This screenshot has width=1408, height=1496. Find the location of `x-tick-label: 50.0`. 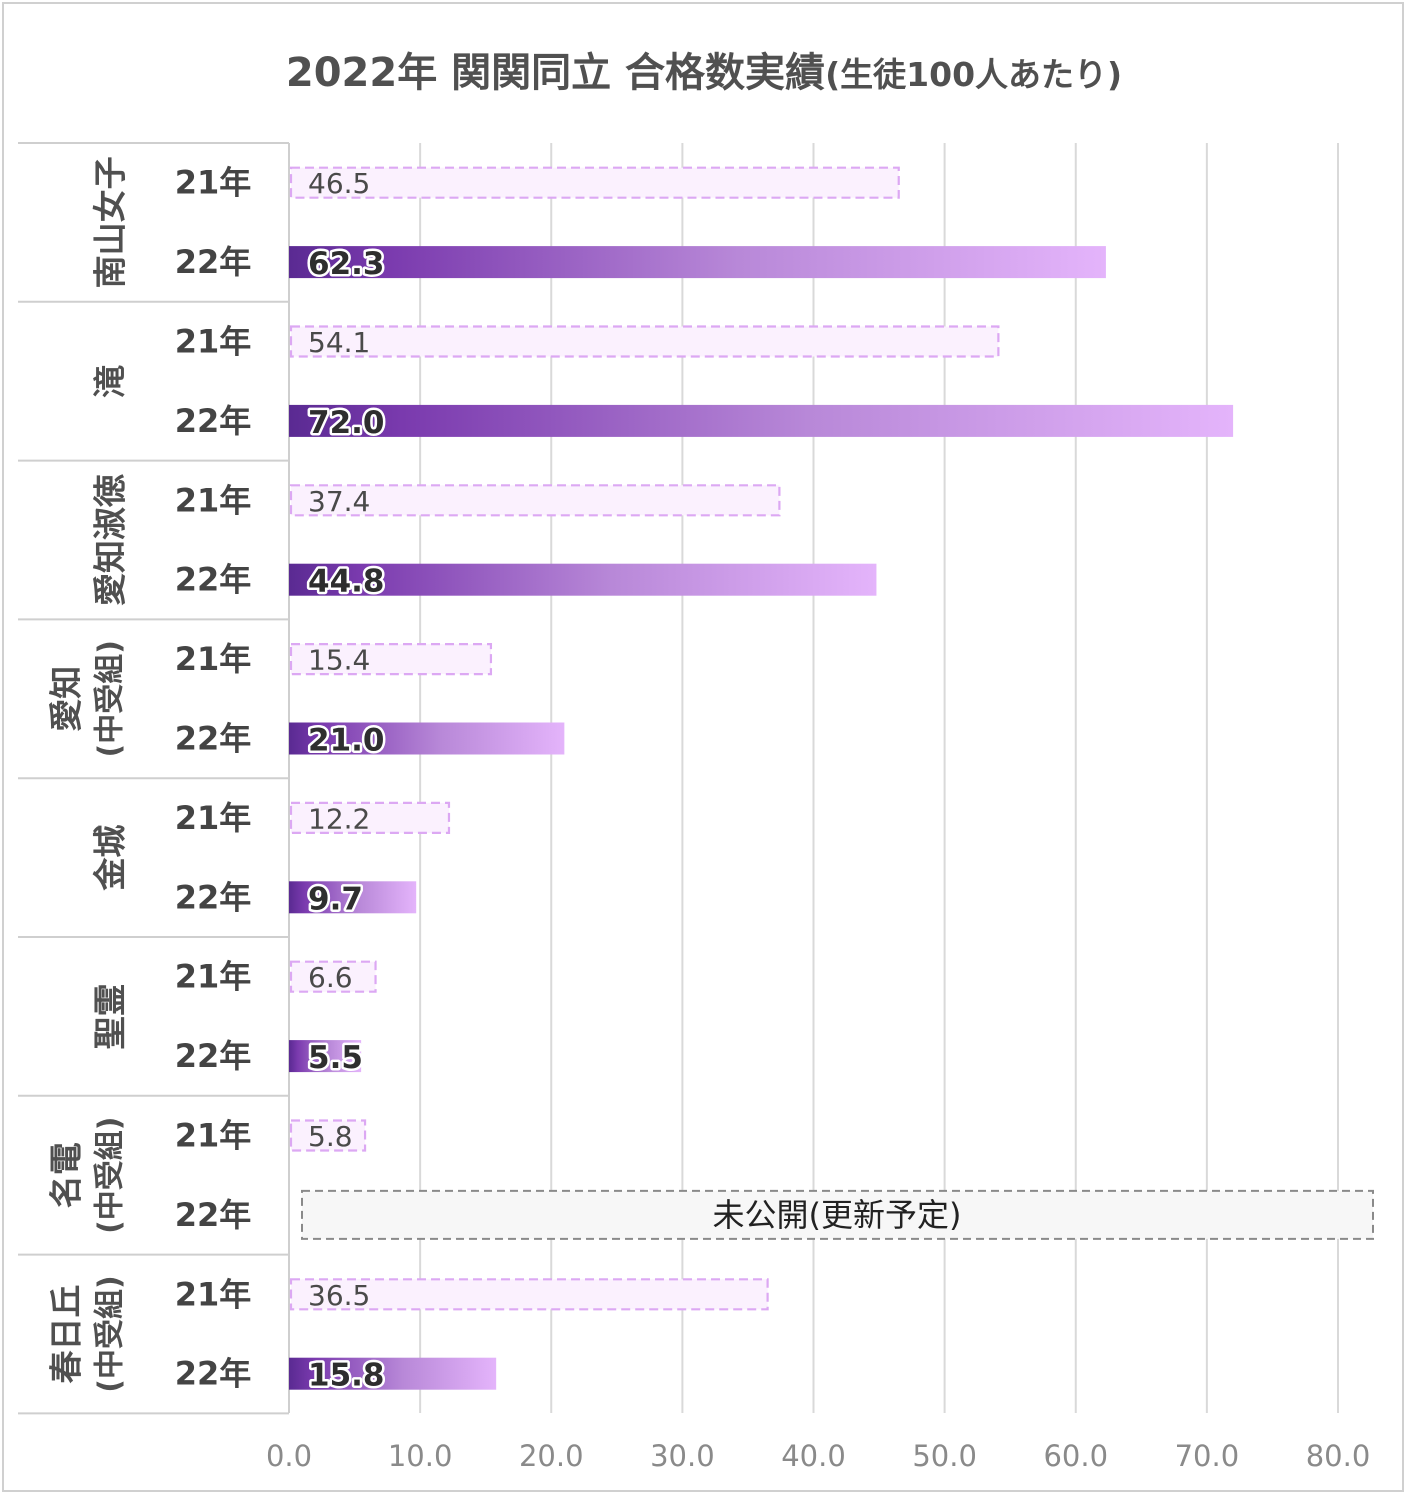

x-tick-label: 50.0 is located at coordinates (944, 1456).